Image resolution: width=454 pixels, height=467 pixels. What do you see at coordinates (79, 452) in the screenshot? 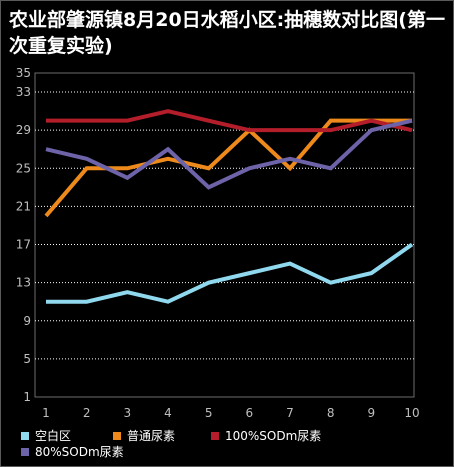
I see `legend-label: 80%SODm尿素` at bounding box center [79, 452].